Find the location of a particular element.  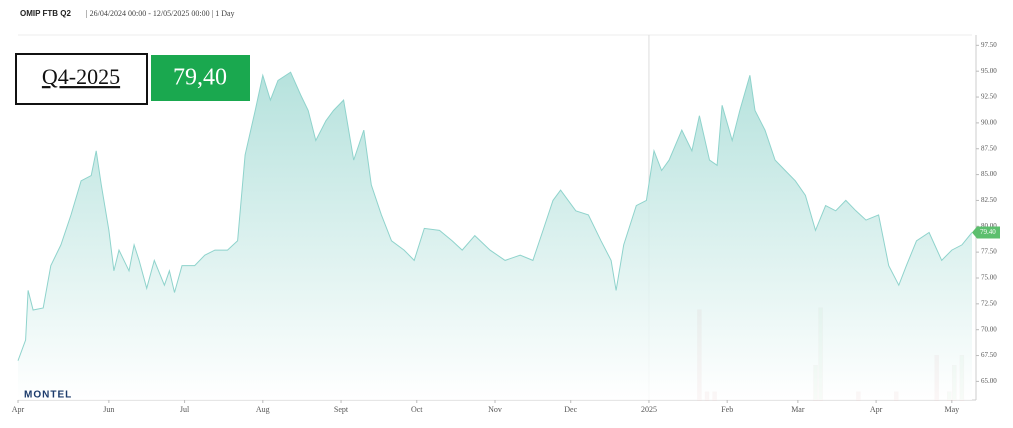

y-tick-label: 87.50 is located at coordinates (989, 148).